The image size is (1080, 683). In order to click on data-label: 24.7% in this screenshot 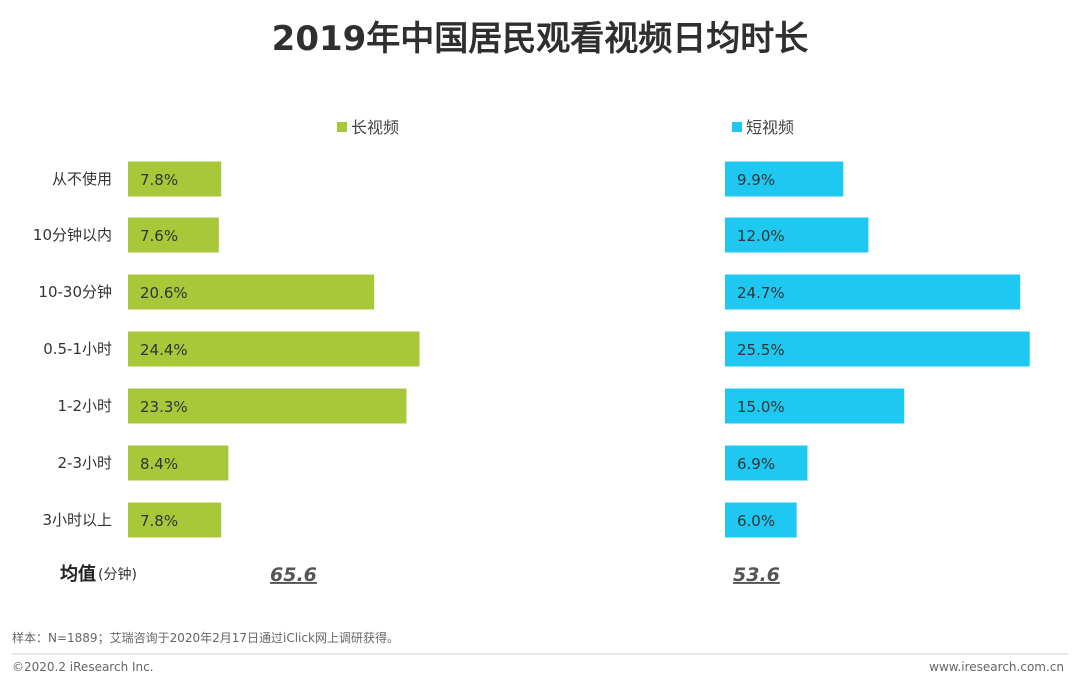, I will do `click(761, 293)`.